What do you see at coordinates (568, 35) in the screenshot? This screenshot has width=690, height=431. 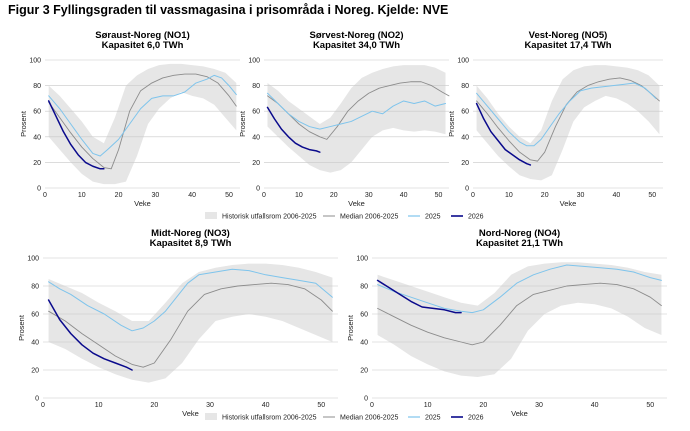 I see `panel-title: Vest-Noreg (NO5)` at bounding box center [568, 35].